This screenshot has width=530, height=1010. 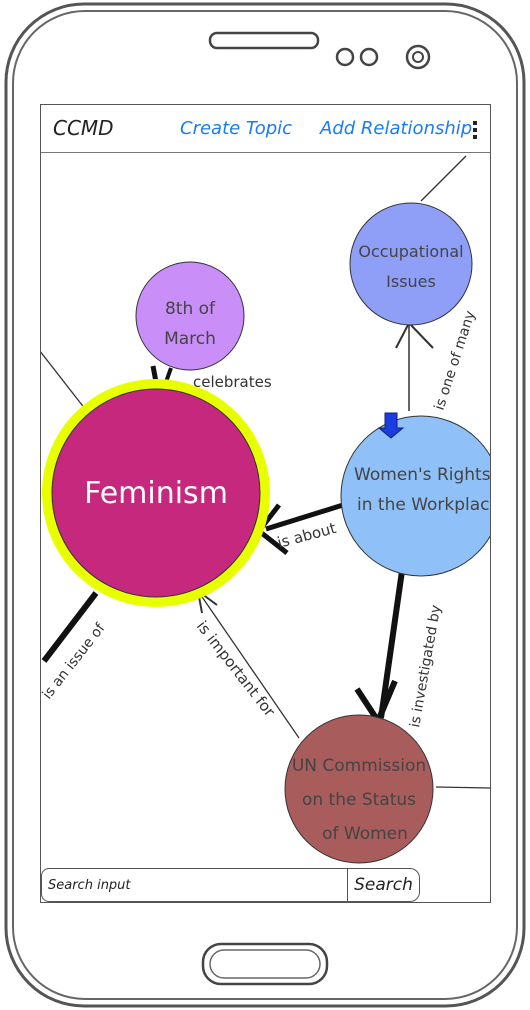 I want to click on arrowhead-icon, so click(x=414, y=335).